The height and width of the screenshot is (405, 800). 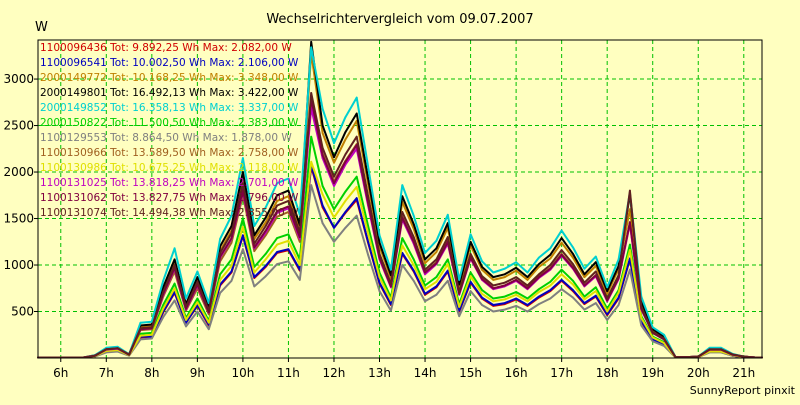 What do you see at coordinates (561, 373) in the screenshot?
I see `x-tick-label: 17h` at bounding box center [561, 373].